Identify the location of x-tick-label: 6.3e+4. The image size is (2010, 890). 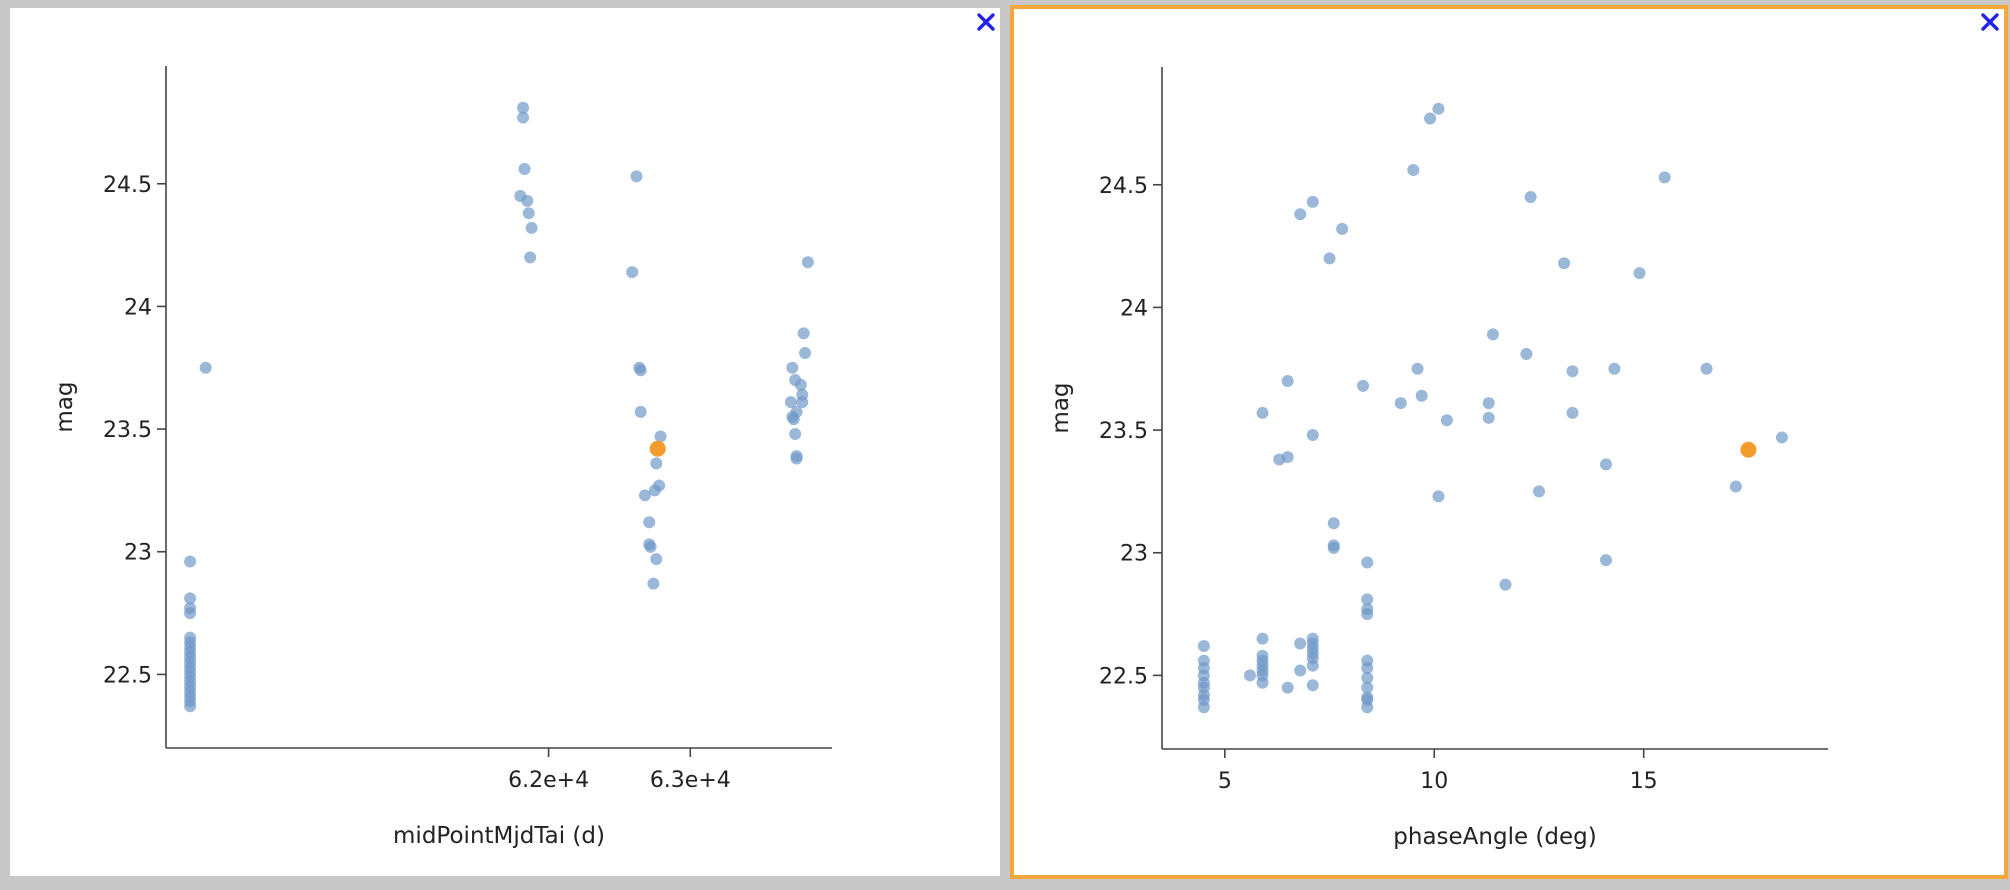
(690, 780).